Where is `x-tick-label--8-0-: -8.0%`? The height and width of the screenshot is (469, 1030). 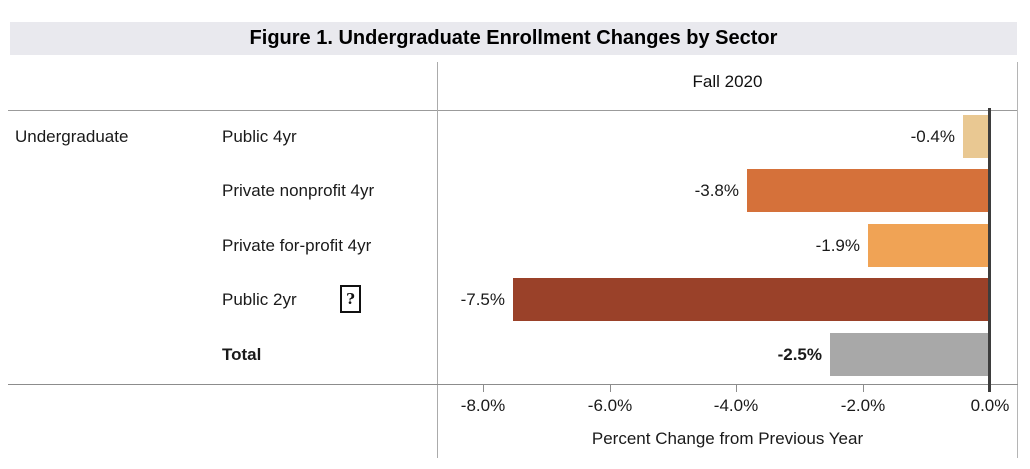 x-tick-label--8-0-: -8.0% is located at coordinates (483, 405).